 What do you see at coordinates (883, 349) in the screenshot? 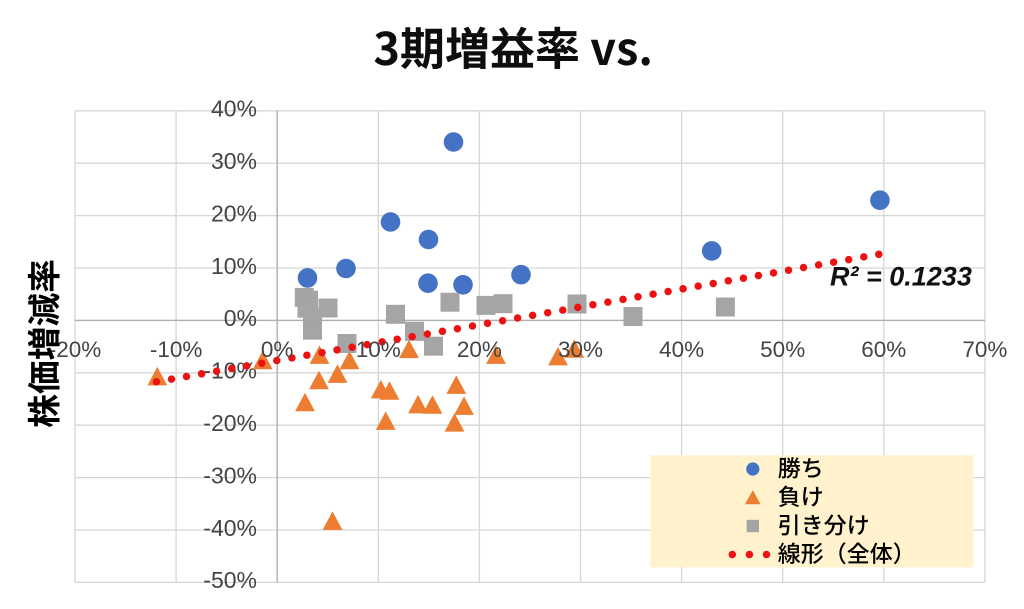
I see `svg-text: 60%` at bounding box center [883, 349].